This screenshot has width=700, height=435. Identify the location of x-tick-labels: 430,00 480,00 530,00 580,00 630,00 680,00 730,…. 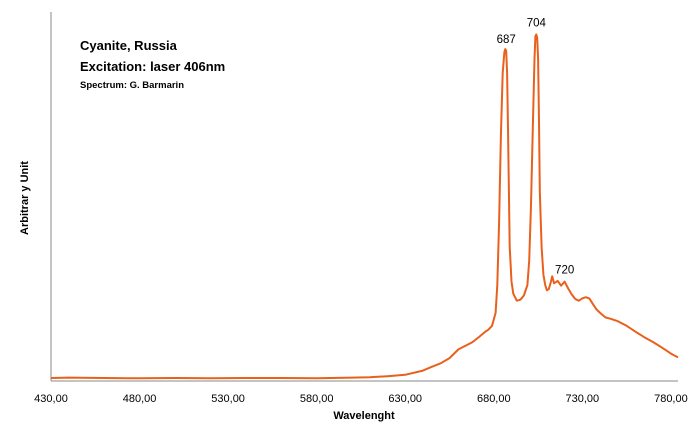
(361, 399).